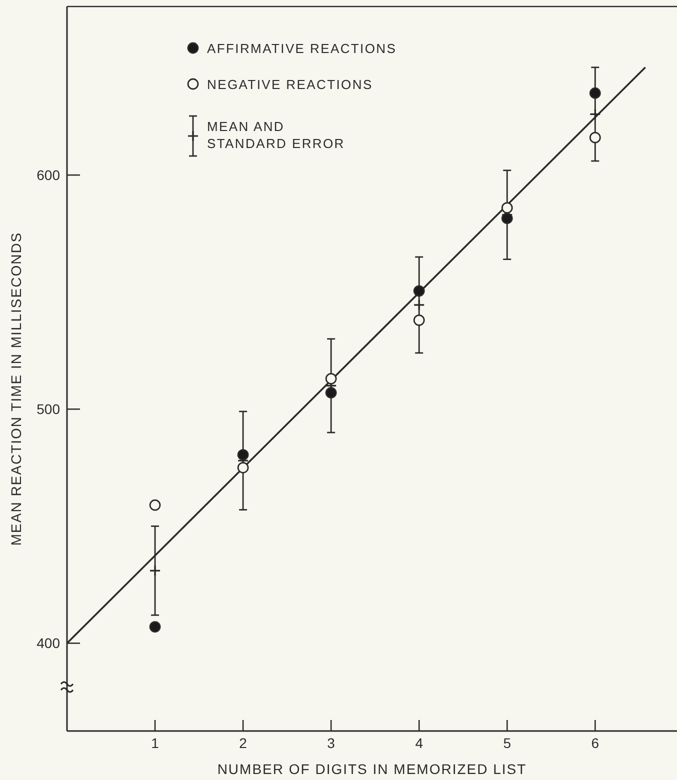 Image resolution: width=677 pixels, height=780 pixels. I want to click on x-tick-label: 2, so click(243, 743).